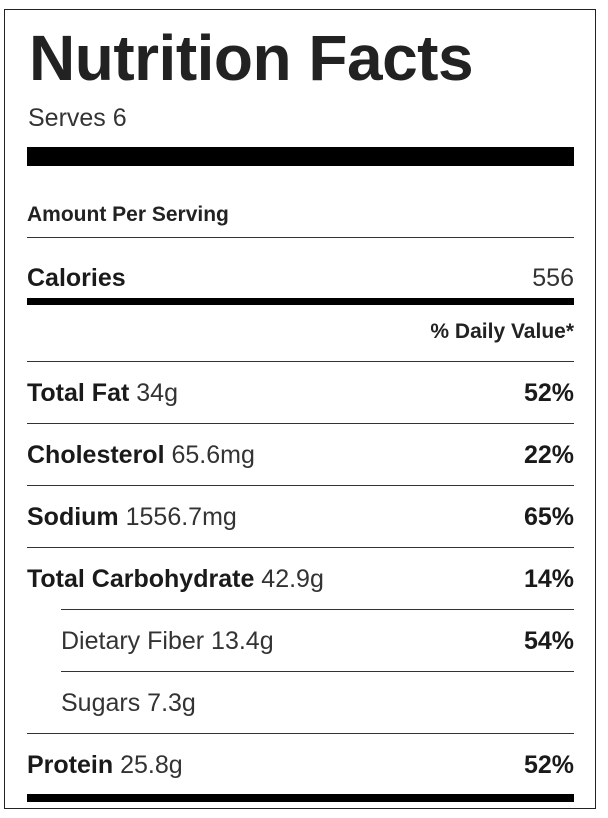  Describe the element at coordinates (300, 301) in the screenshot. I see `medium-divider` at that location.